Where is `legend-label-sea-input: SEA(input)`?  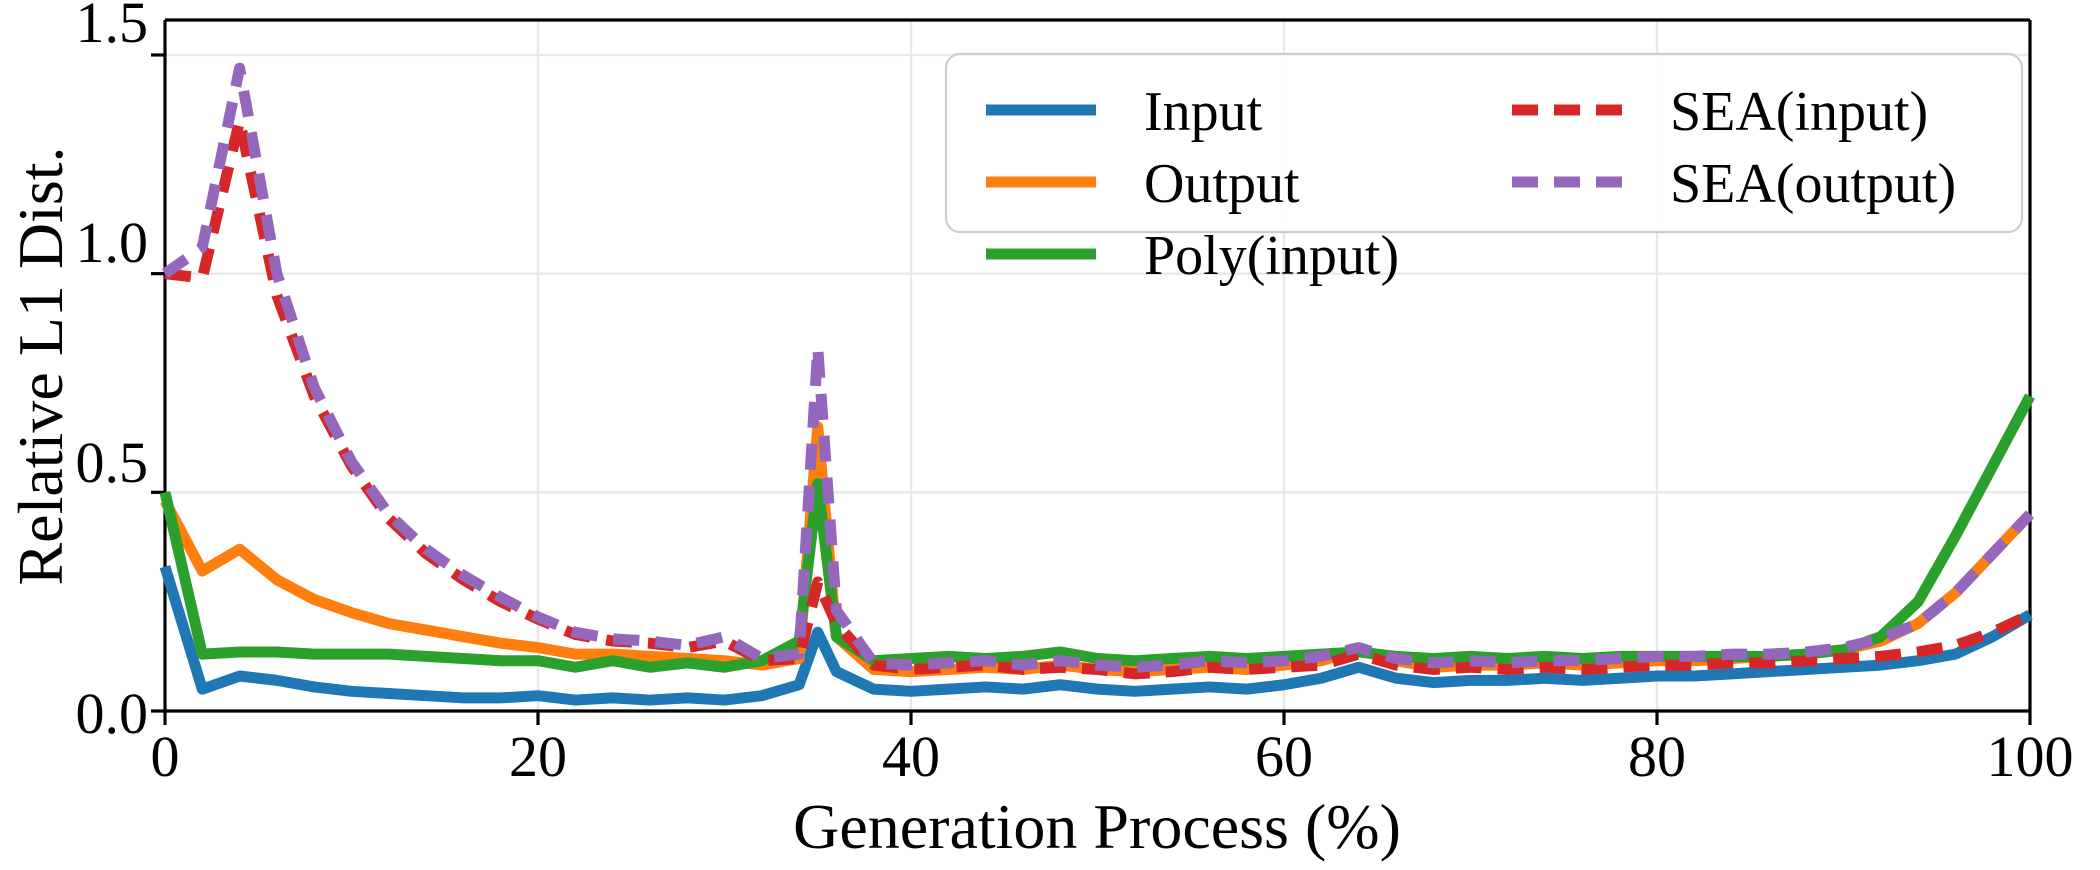
legend-label-sea-input: SEA(input) is located at coordinates (1799, 112).